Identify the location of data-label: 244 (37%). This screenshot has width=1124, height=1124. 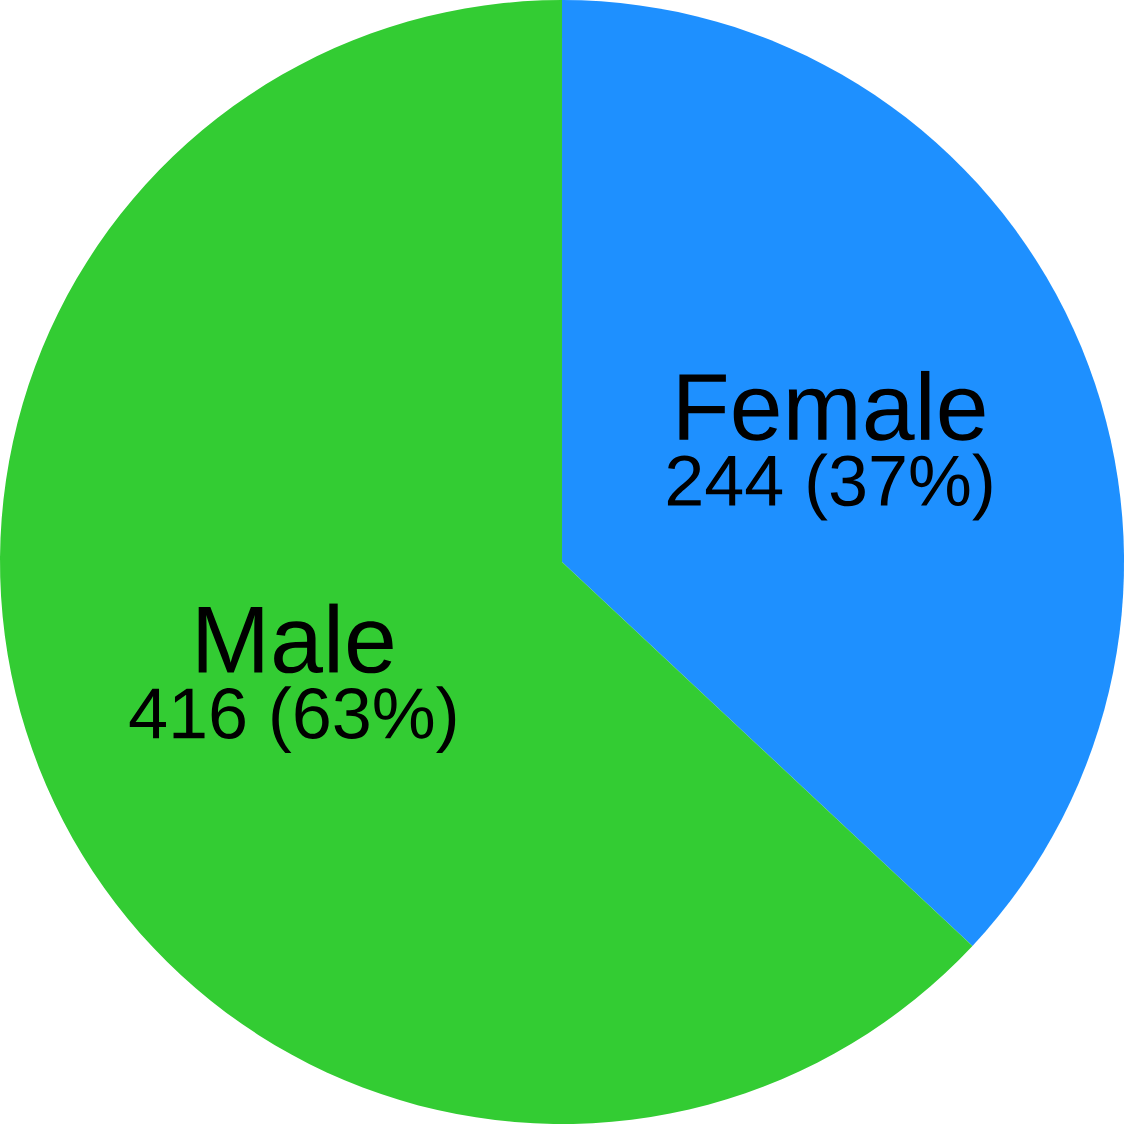
(829, 487).